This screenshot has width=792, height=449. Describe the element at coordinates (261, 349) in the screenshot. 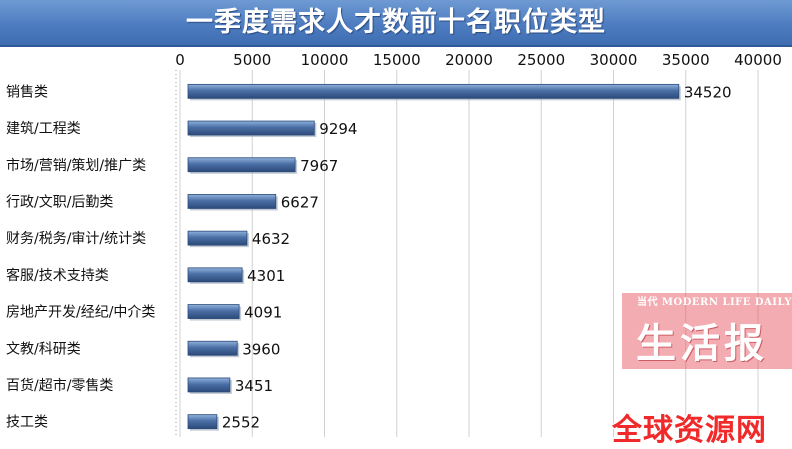

I see `value-label: 3960` at that location.